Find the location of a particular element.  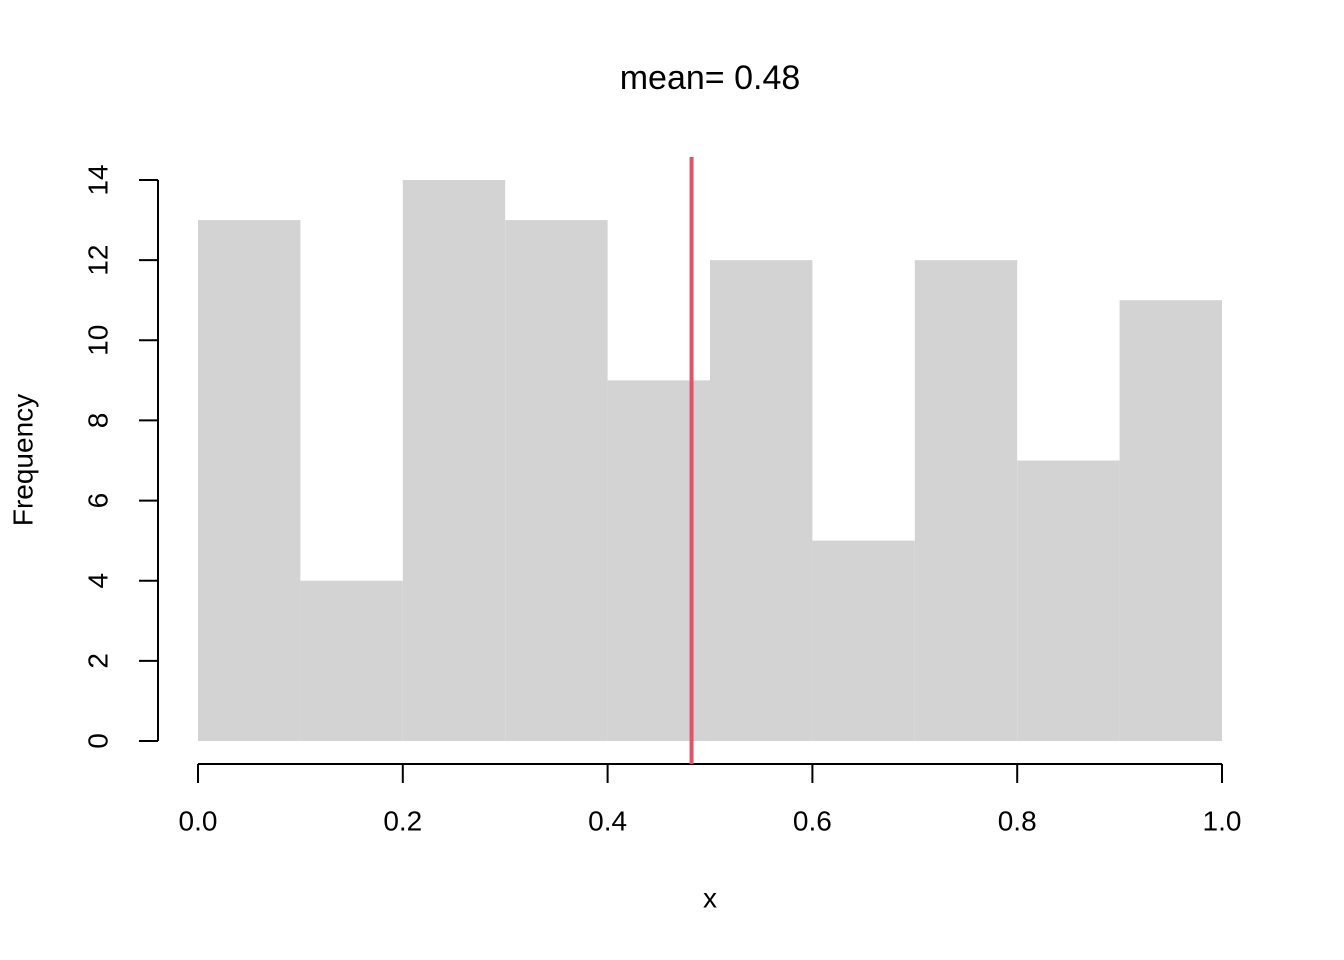

x-tick-label: 0.6 is located at coordinates (812, 820).